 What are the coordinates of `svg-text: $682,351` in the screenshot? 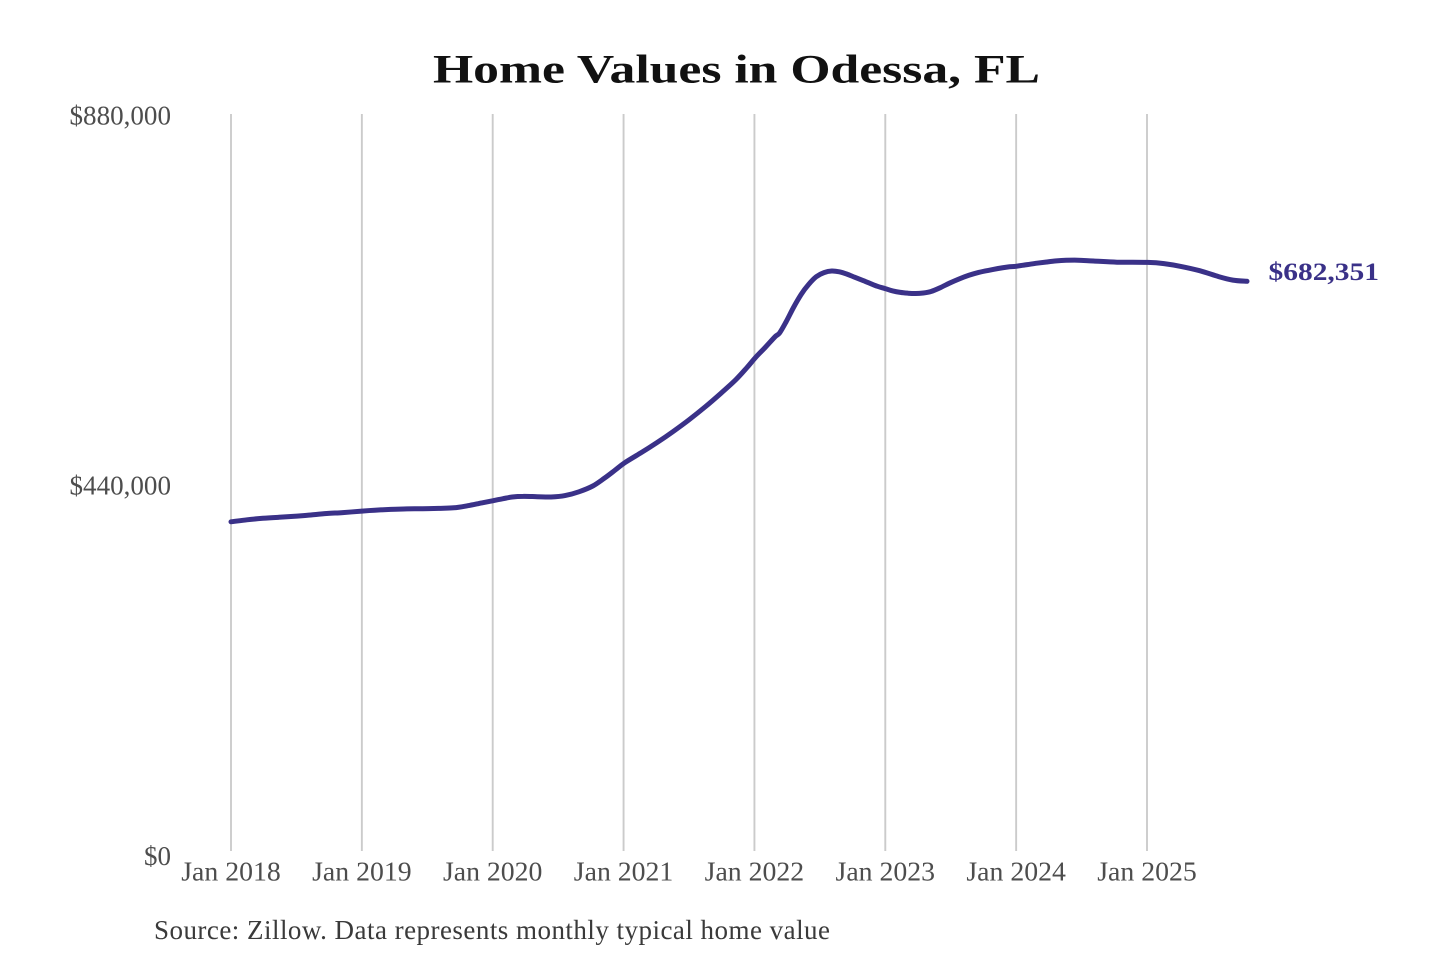 It's located at (1324, 272).